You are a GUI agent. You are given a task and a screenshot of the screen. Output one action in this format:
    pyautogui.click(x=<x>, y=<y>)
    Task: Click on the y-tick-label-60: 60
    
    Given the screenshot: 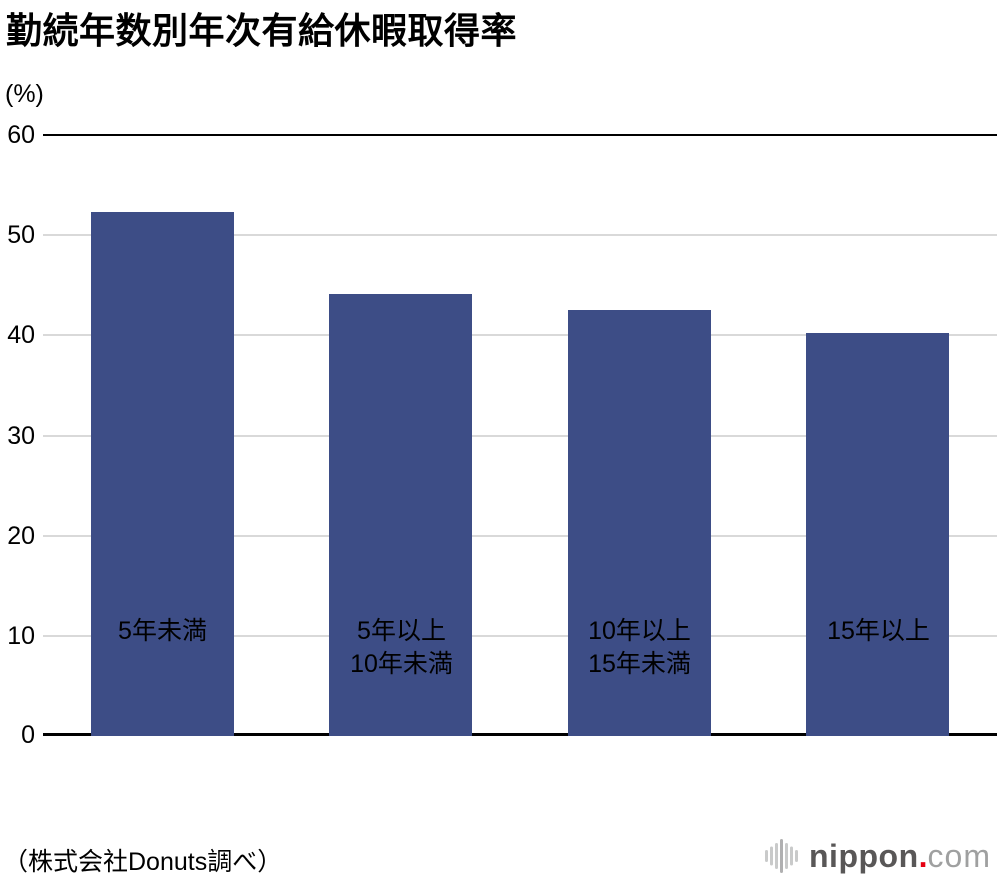 What is the action you would take?
    pyautogui.click(x=21, y=135)
    